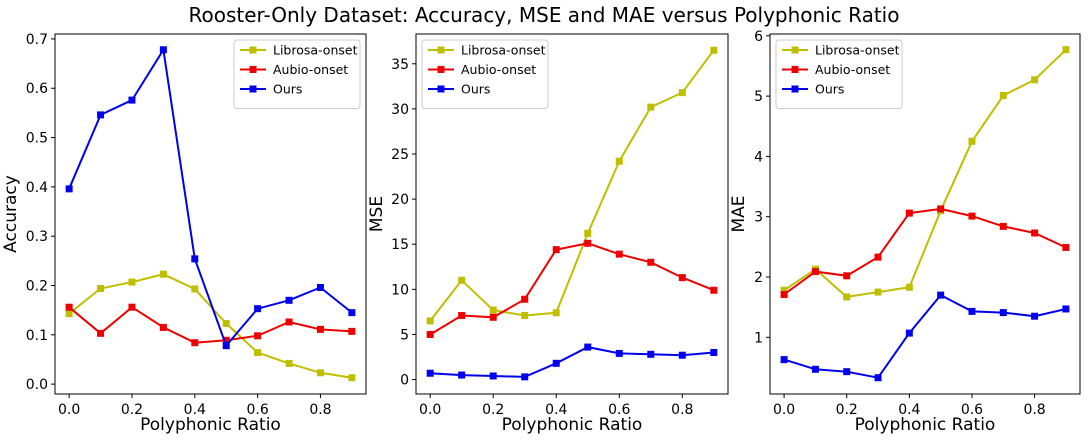 Image resolution: width=1088 pixels, height=440 pixels. What do you see at coordinates (37, 237) in the screenshot?
I see `y-tick-label: 0.3` at bounding box center [37, 237].